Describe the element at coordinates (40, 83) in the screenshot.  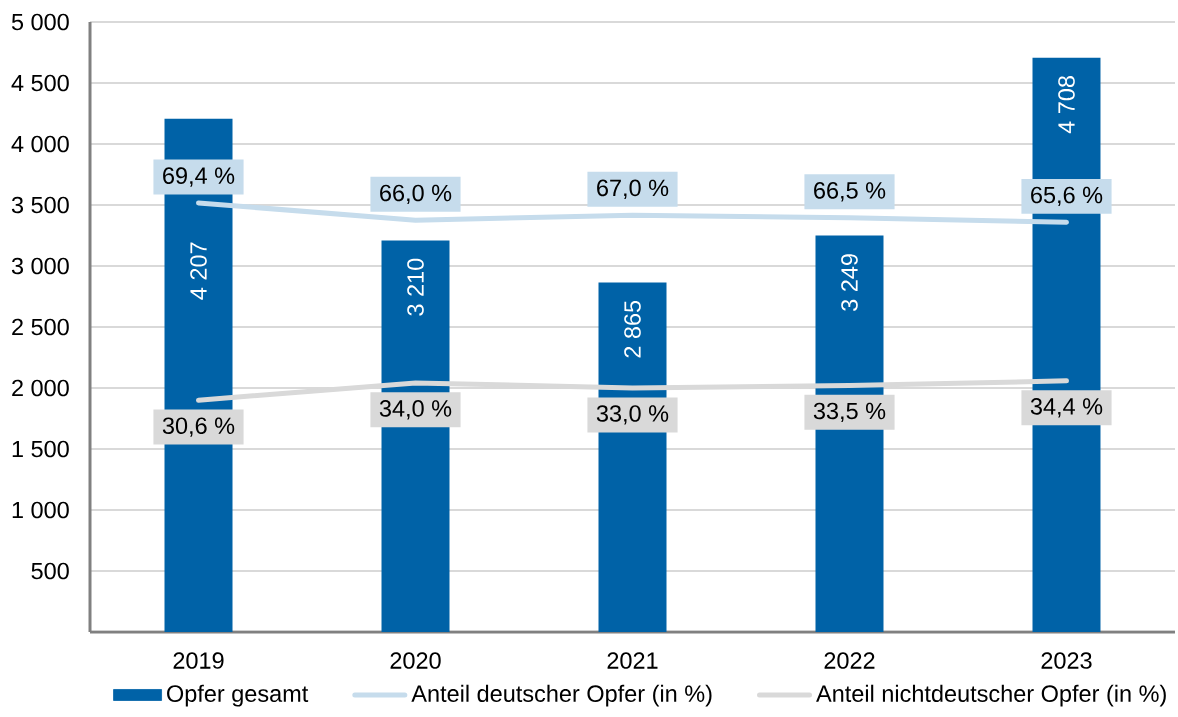
I see `y-tick-label: 4 500` at that location.